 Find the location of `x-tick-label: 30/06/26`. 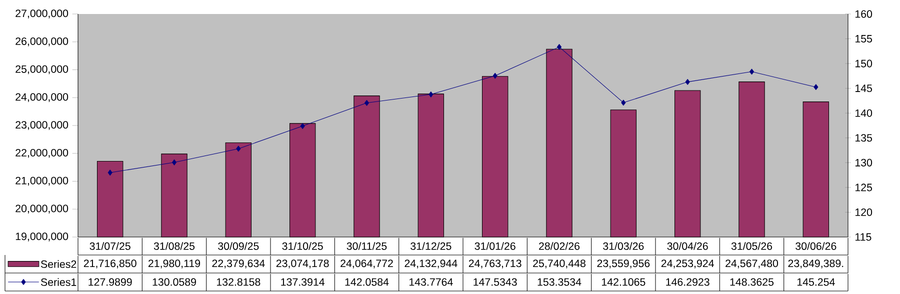

x-tick-label: 30/06/26 is located at coordinates (816, 246).